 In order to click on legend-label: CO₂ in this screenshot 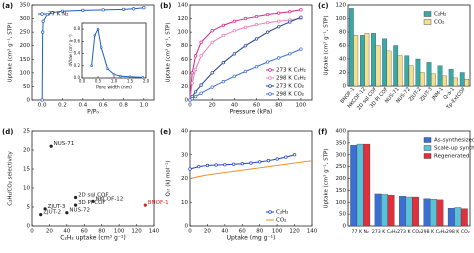, I will do `click(439, 23)`.